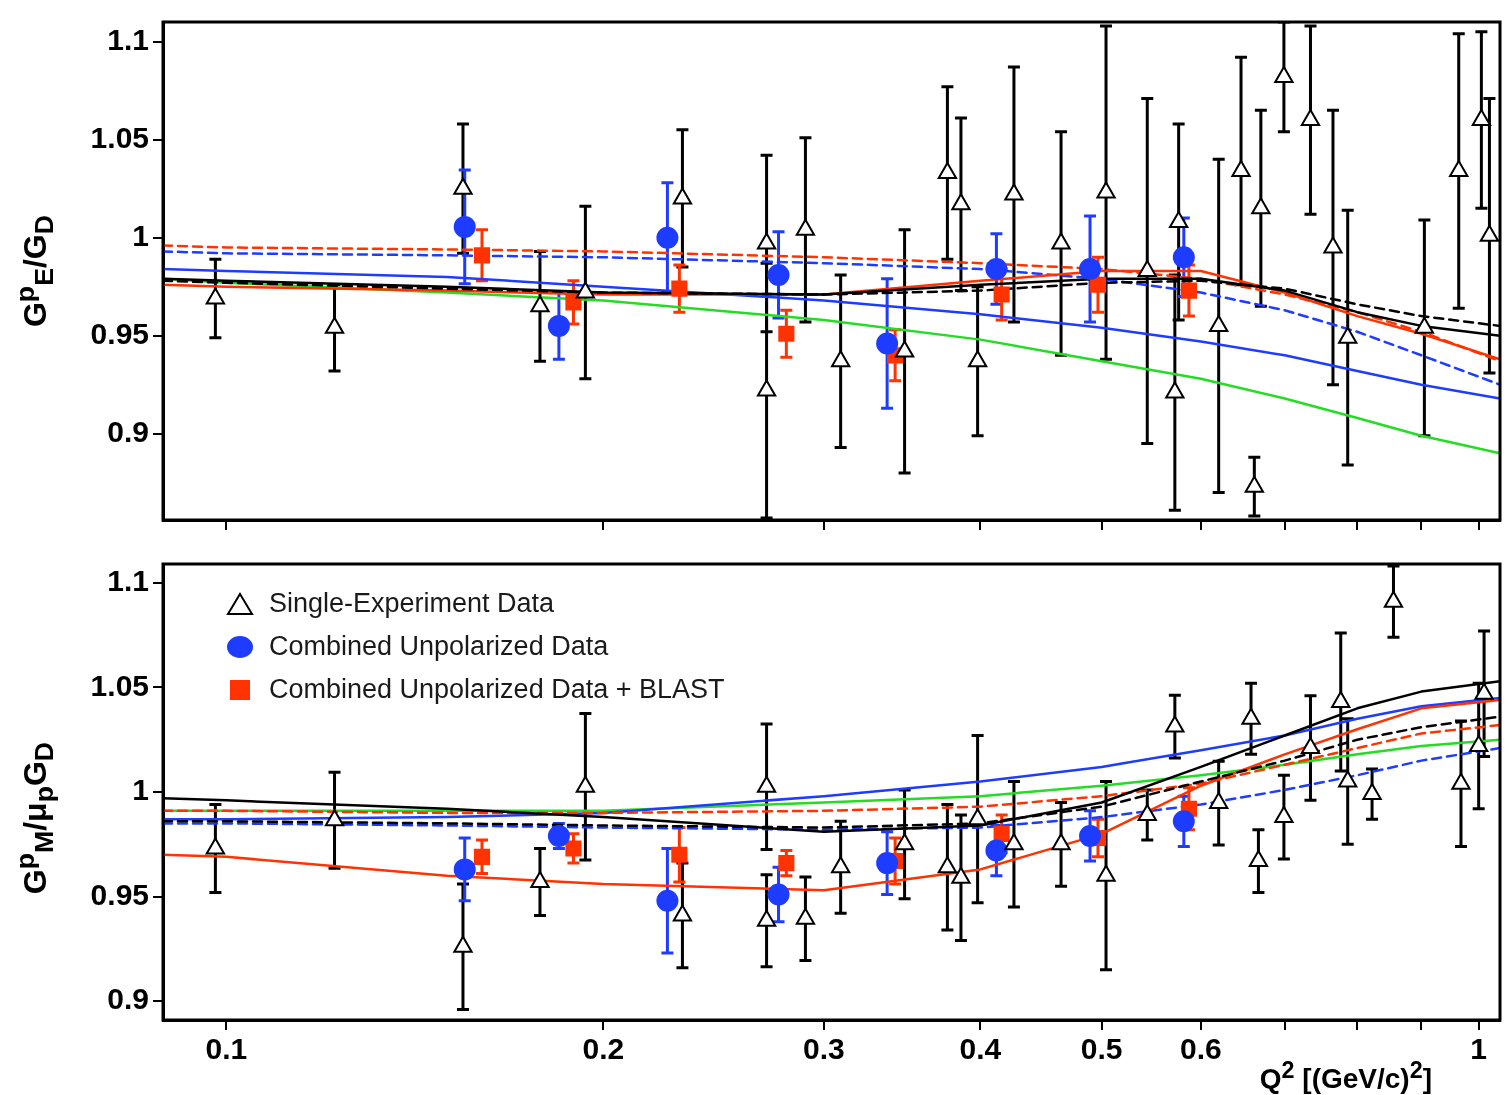 This screenshot has width=1512, height=1095. Describe the element at coordinates (1101, 1049) in the screenshot. I see `x-tick-label: 0.5` at that location.